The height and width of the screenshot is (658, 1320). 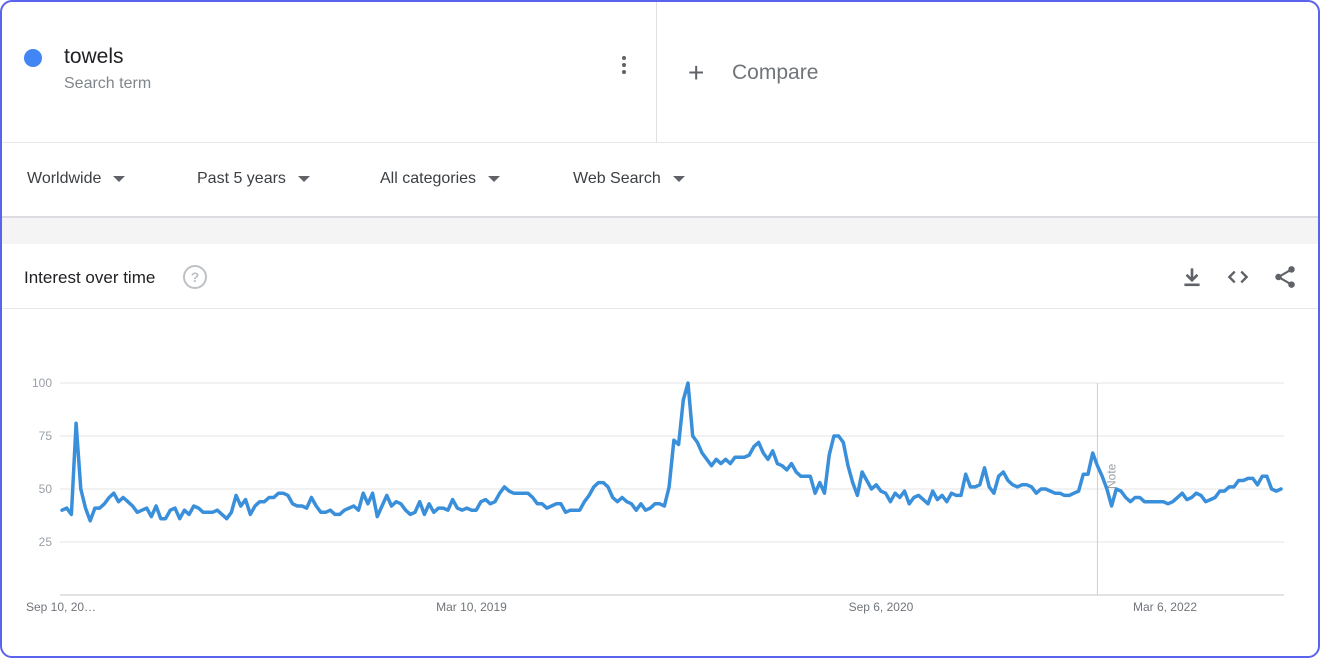 What do you see at coordinates (696, 72) in the screenshot?
I see `plus-icon: +` at bounding box center [696, 72].